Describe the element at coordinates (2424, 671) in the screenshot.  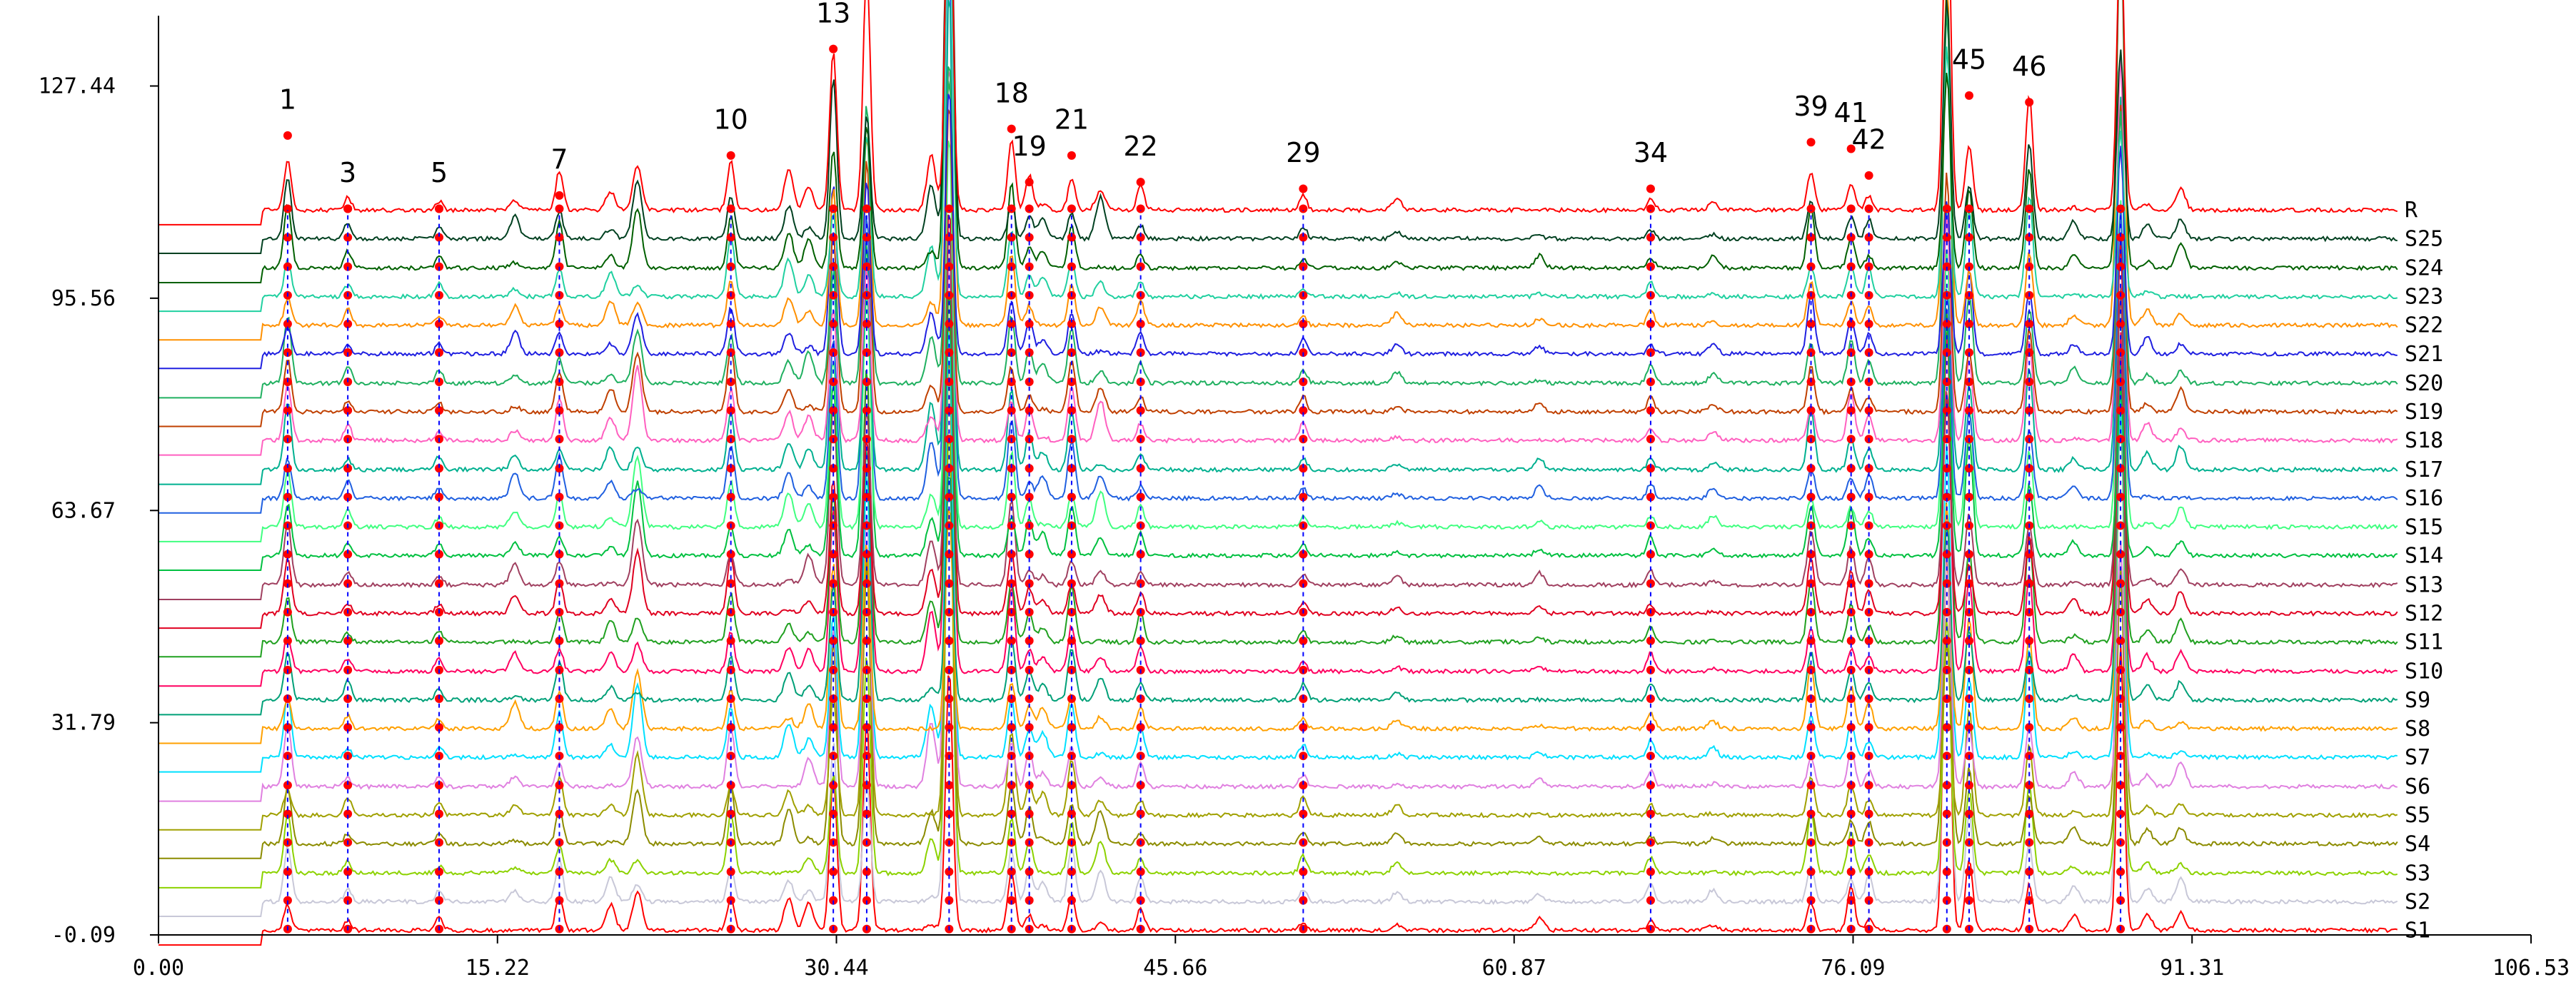
I see `sample-label: S10` at that location.